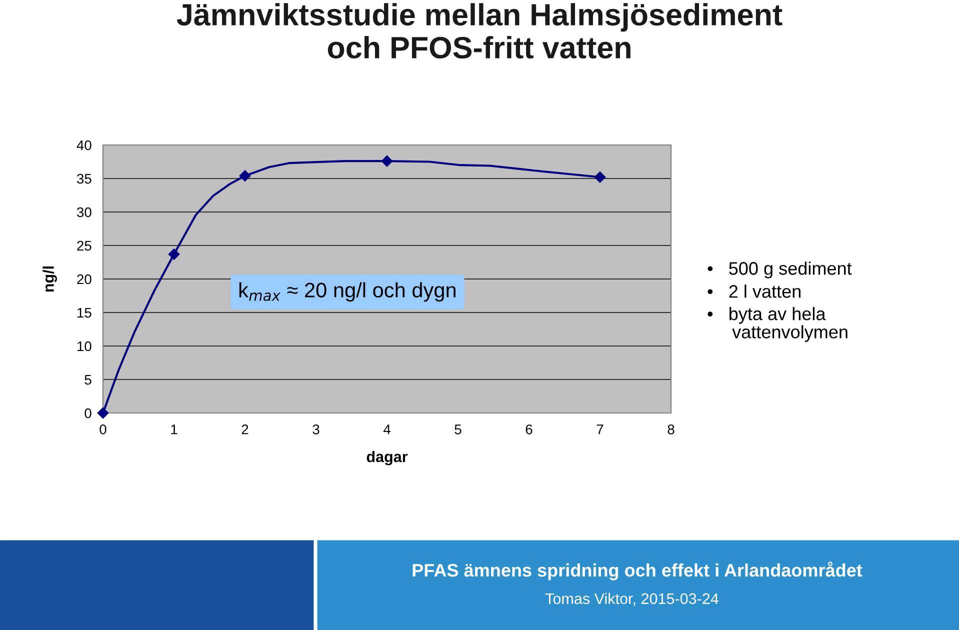 The height and width of the screenshot is (630, 959). What do you see at coordinates (529, 429) in the screenshot?
I see `x-tick-label: 6` at bounding box center [529, 429].